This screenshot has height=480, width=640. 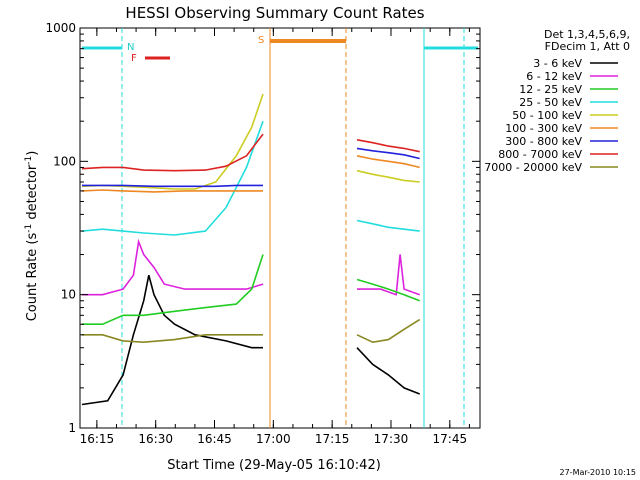 I want to click on legend-label-8: 800 - 7000 keV, so click(x=540, y=154).